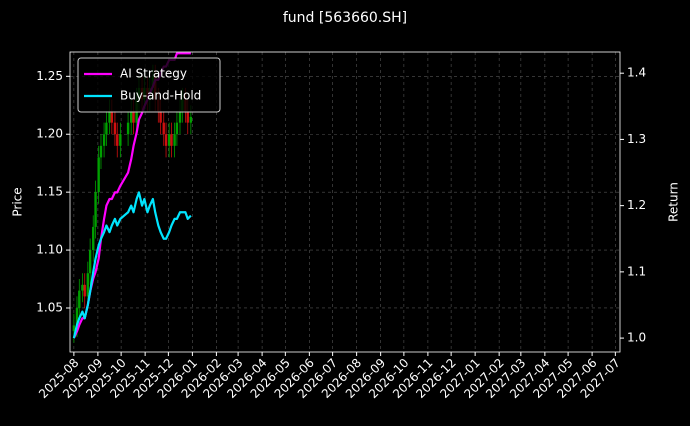 The height and width of the screenshot is (426, 690). Describe the element at coordinates (636, 338) in the screenshot. I see `y2-tick-label: 1.0` at that location.